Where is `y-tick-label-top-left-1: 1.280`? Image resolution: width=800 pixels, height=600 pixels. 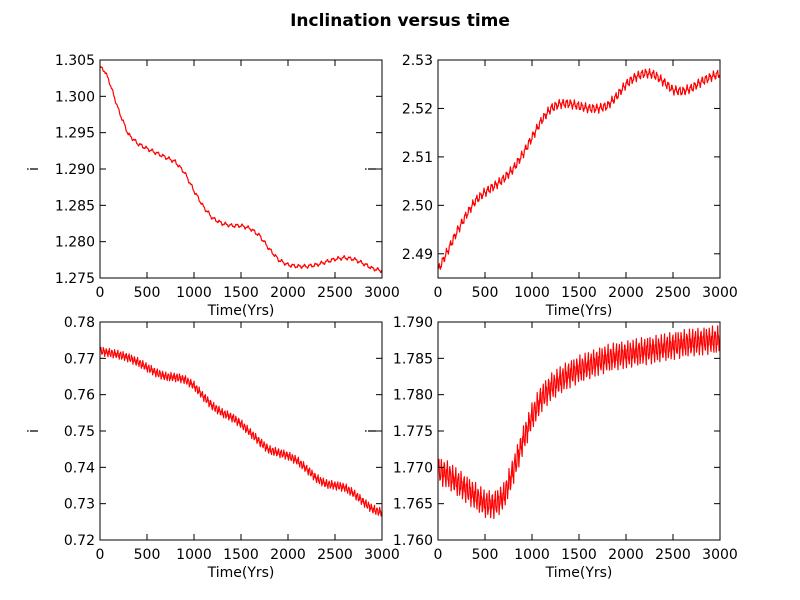
y-tick-label-top-left-1: 1.280 is located at coordinates (75, 243).